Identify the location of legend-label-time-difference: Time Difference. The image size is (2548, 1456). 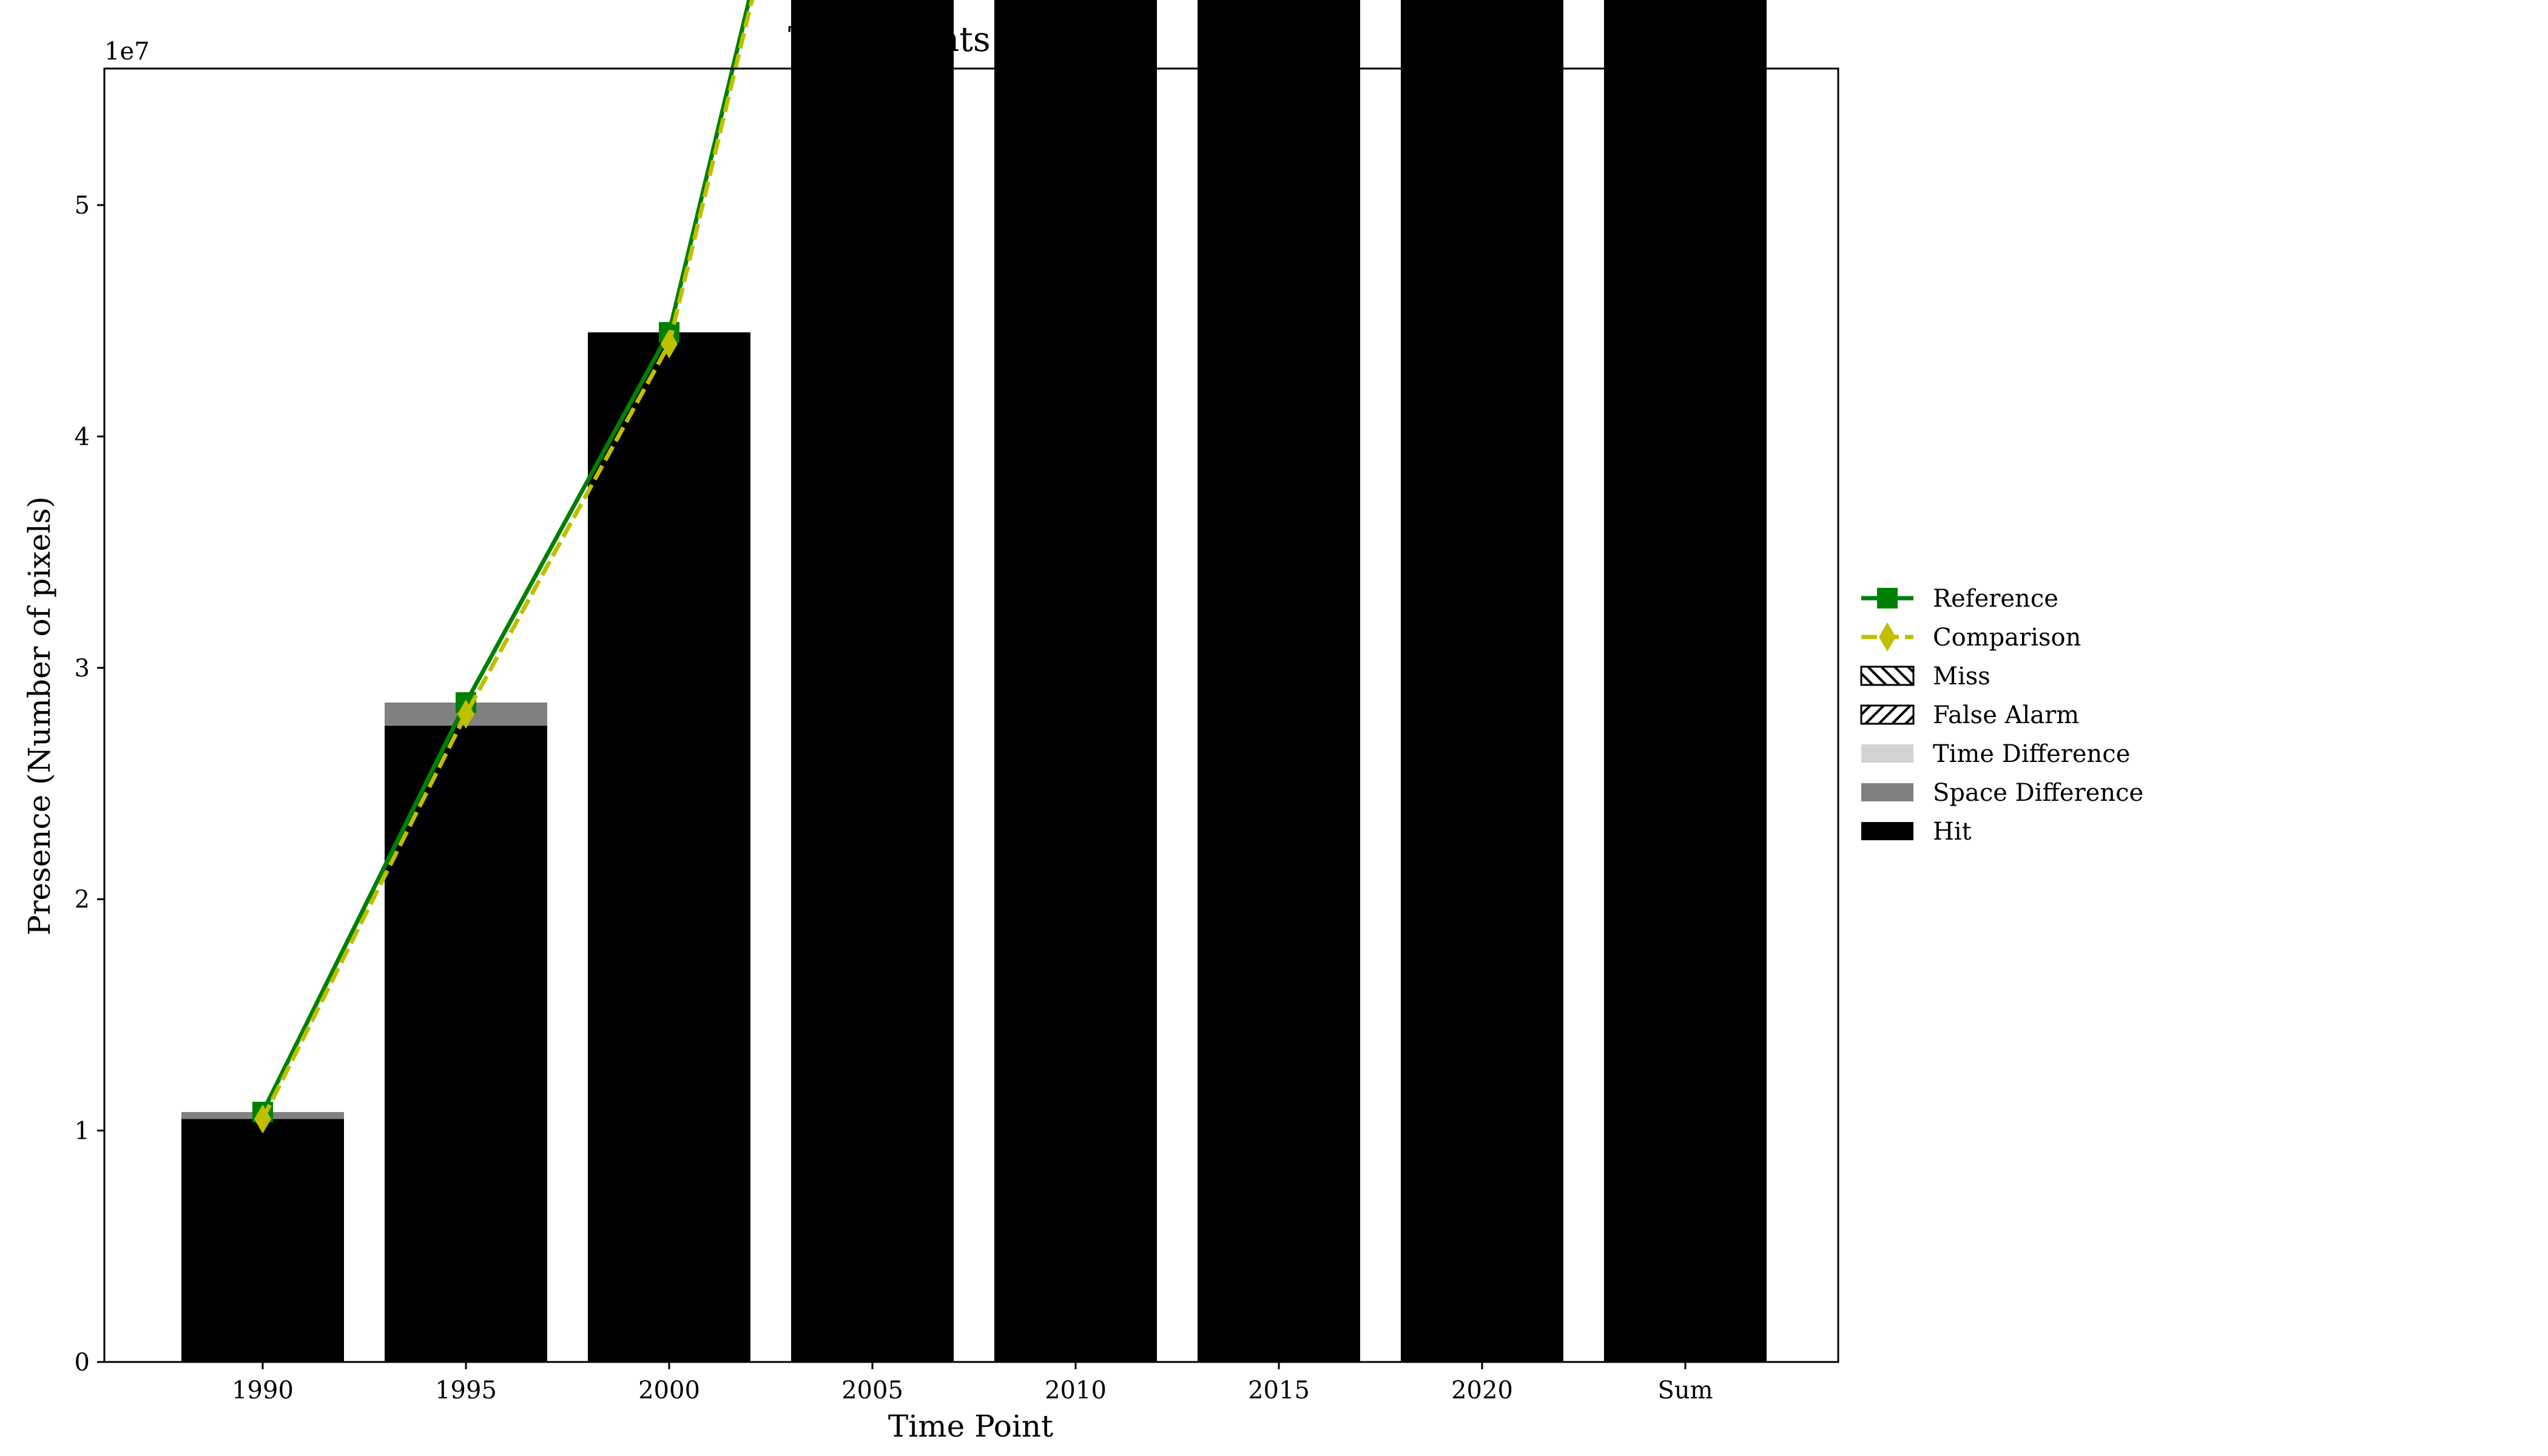
(2031, 754).